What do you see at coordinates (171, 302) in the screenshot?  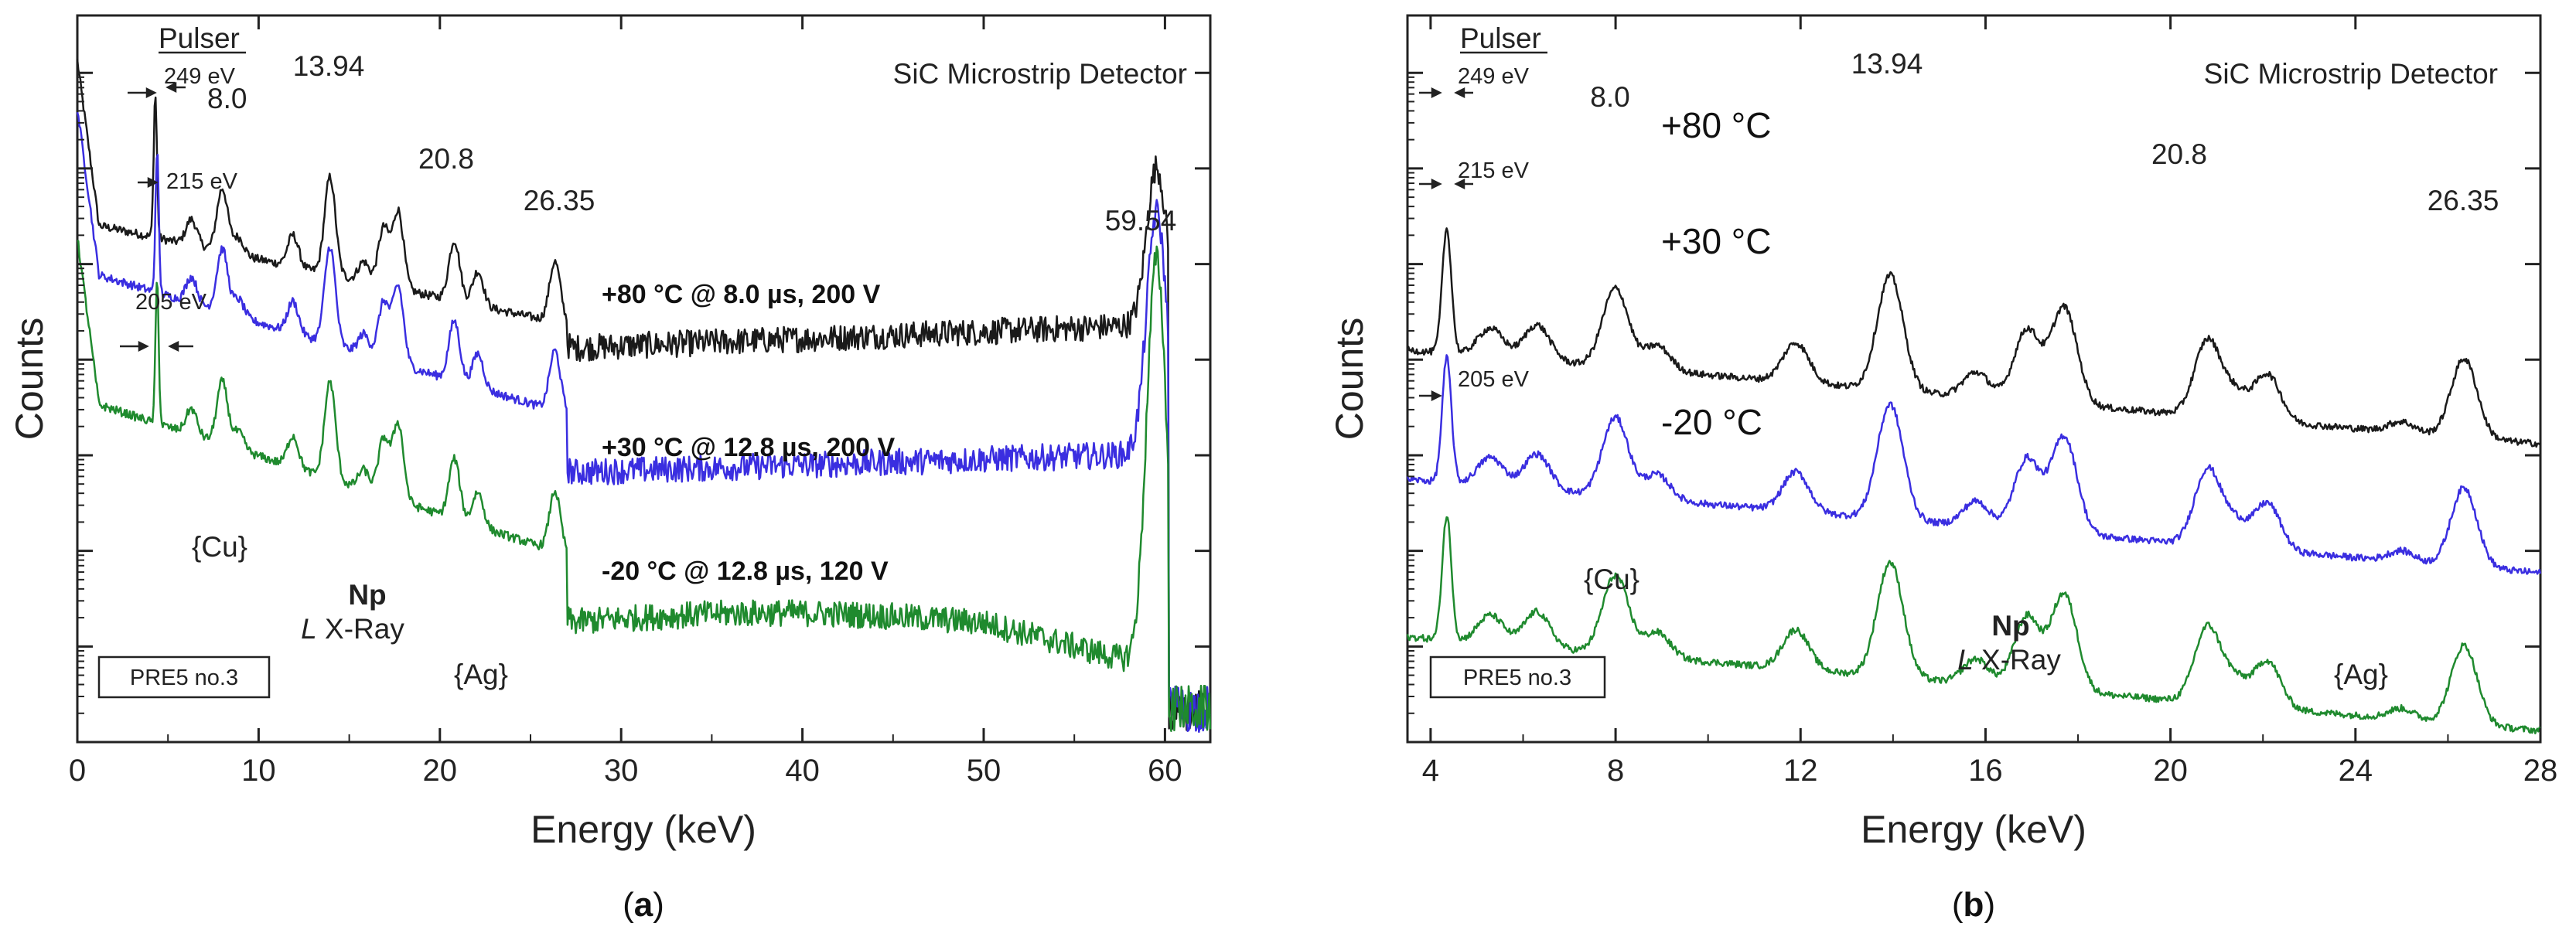 I see `panel-a-pulser-width-bot: 205 eV` at bounding box center [171, 302].